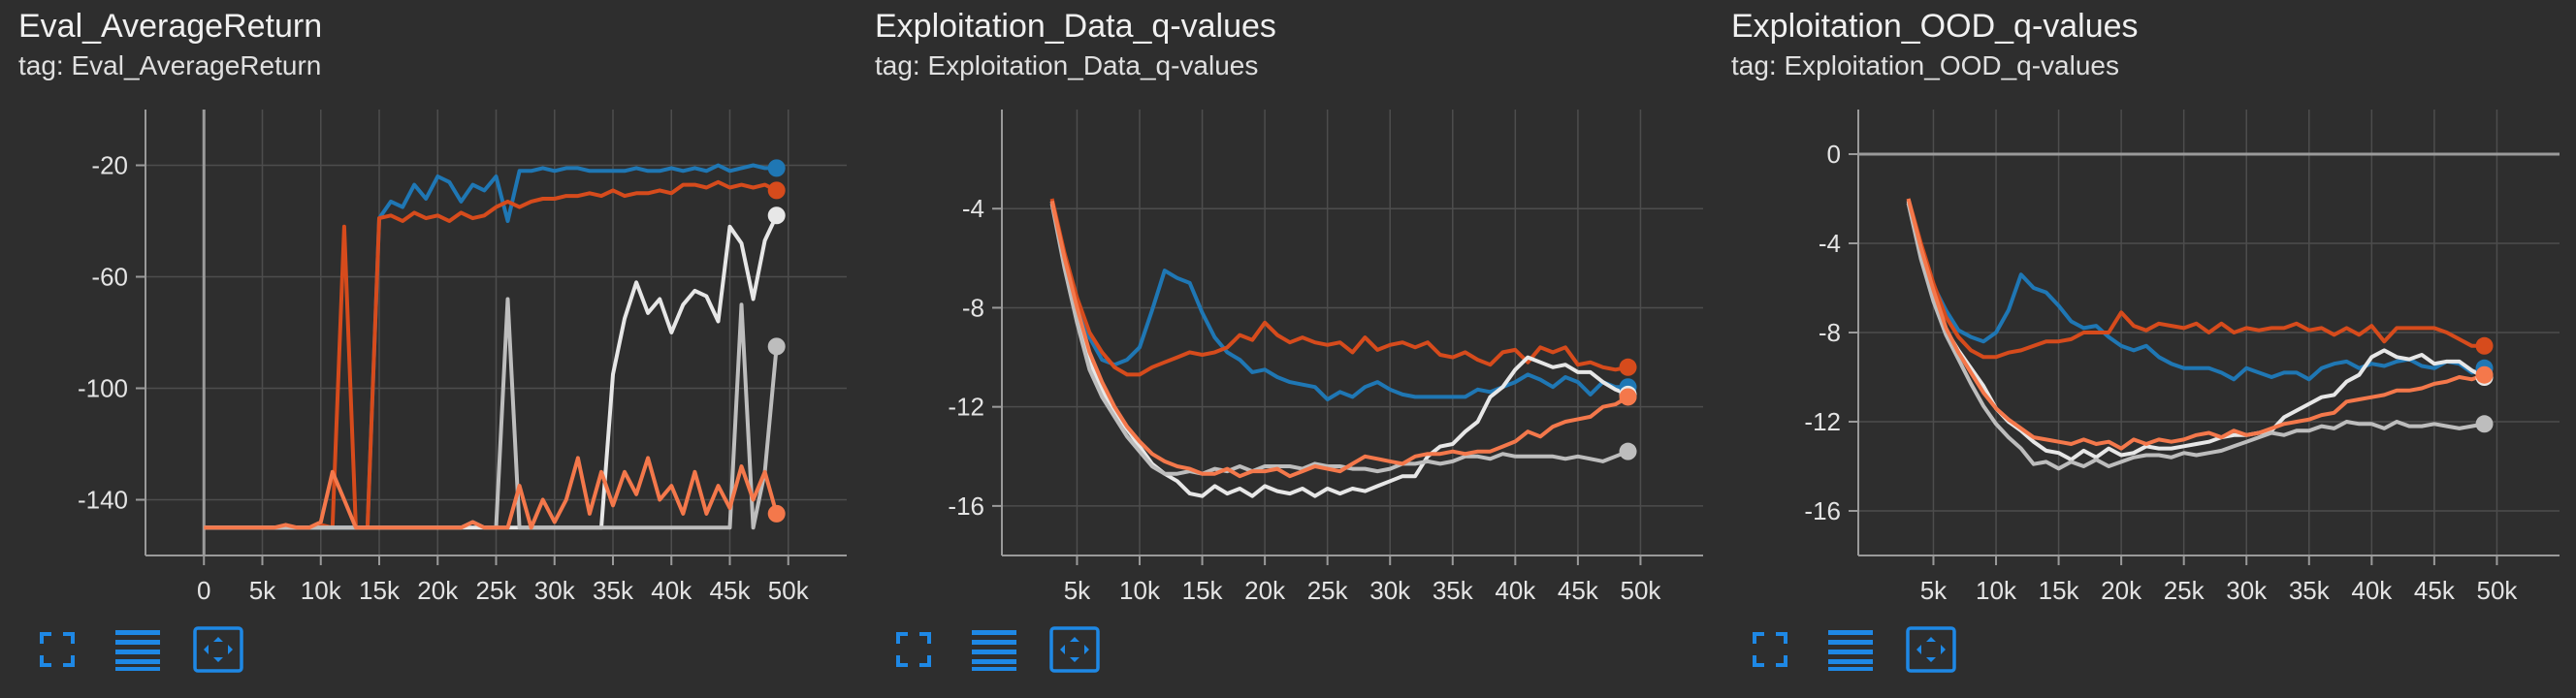 The image size is (2576, 698). What do you see at coordinates (1075, 26) in the screenshot?
I see `card-title: Exploitation_Data_q-values` at bounding box center [1075, 26].